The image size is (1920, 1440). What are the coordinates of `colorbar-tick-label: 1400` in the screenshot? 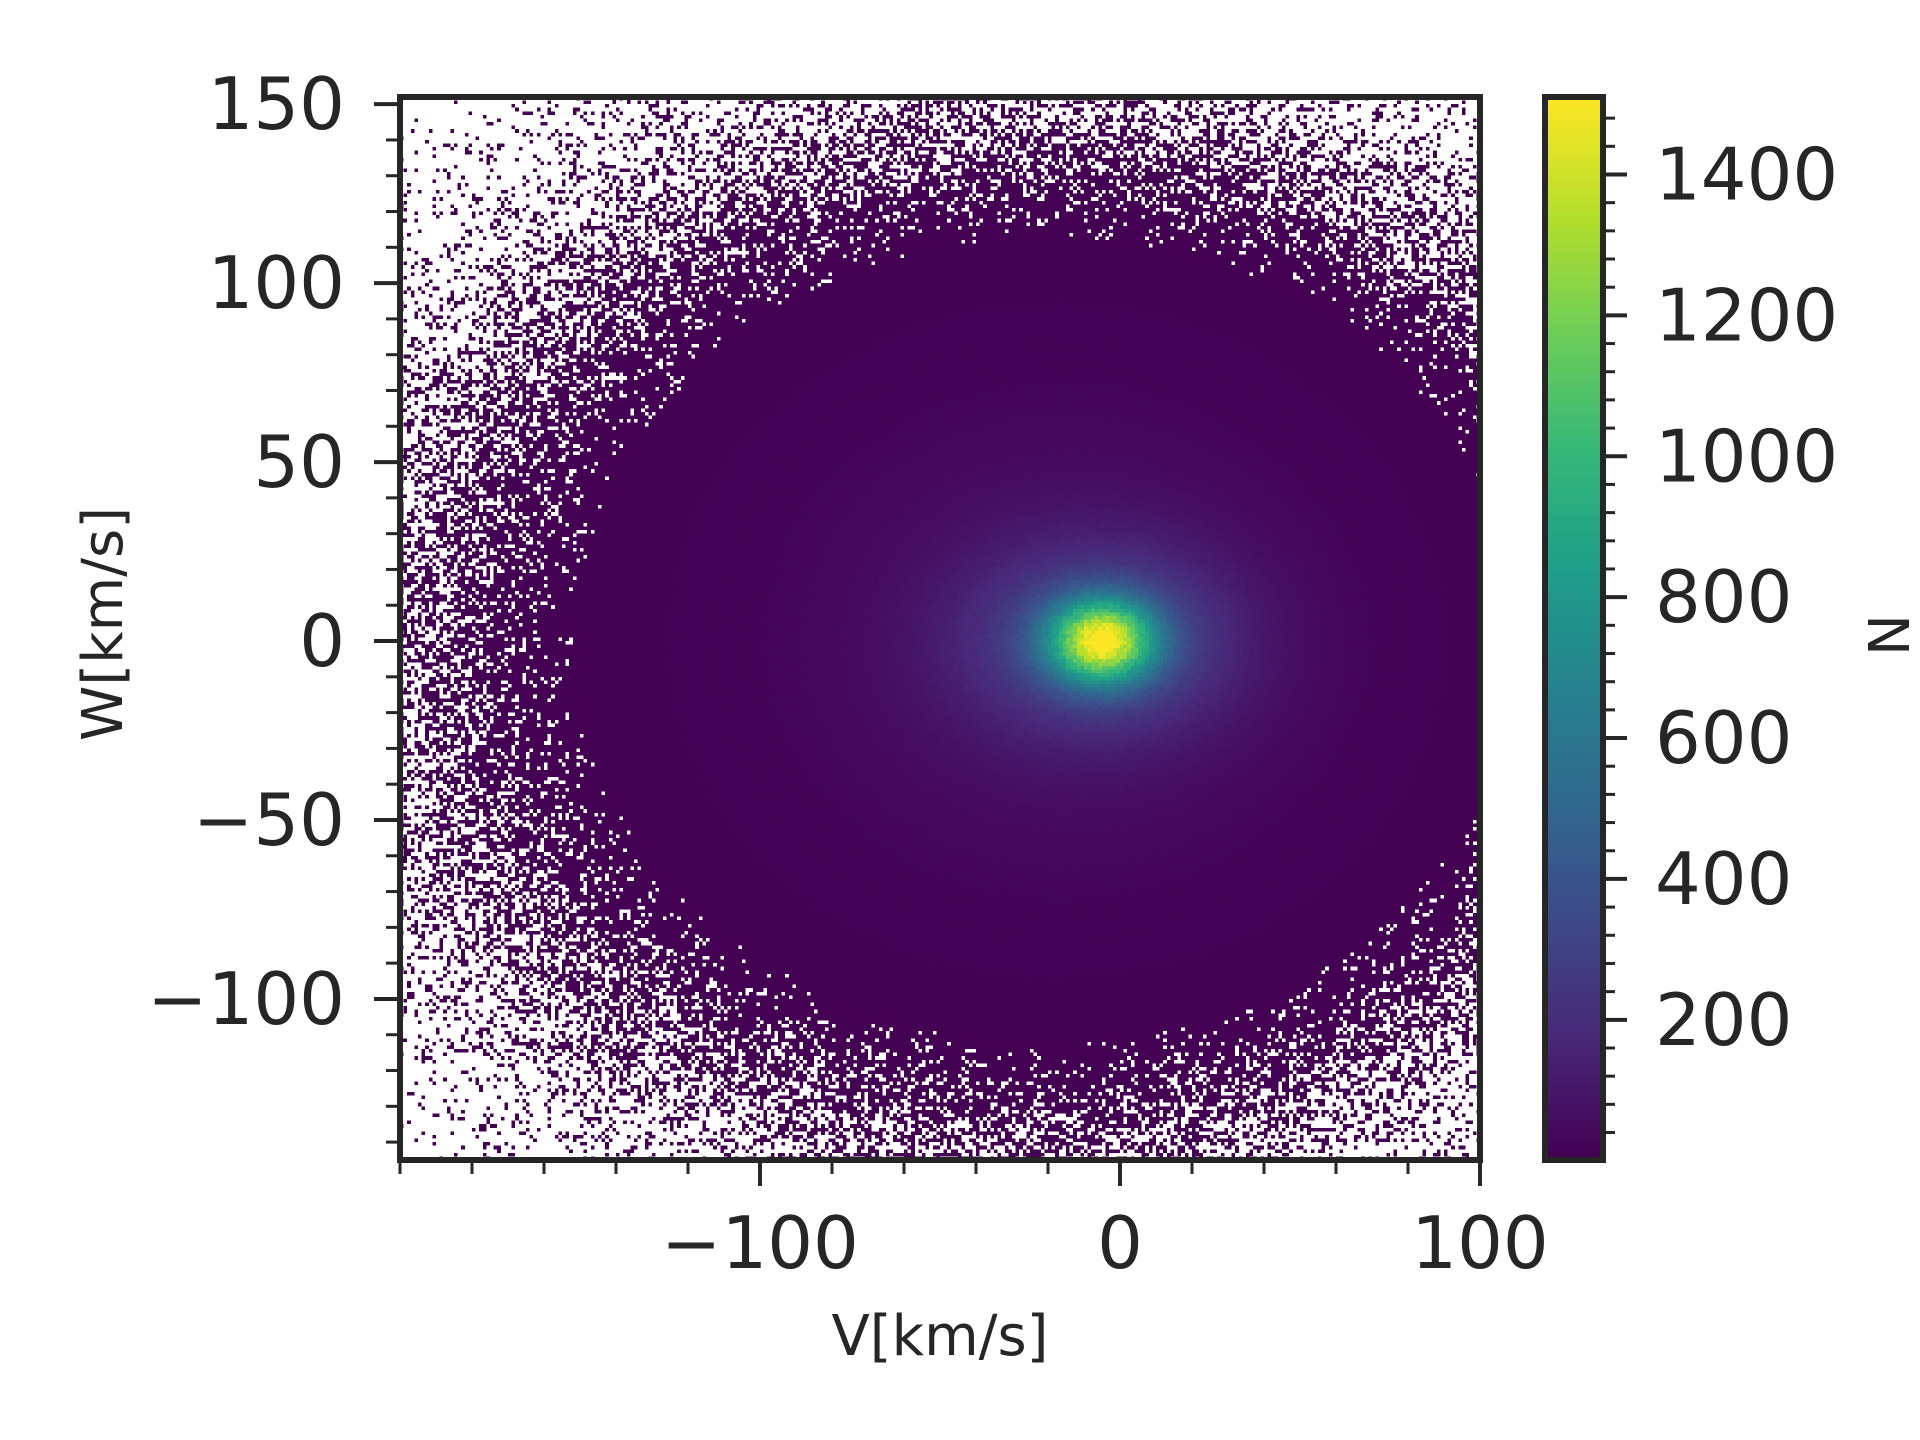 It's located at (1746, 174).